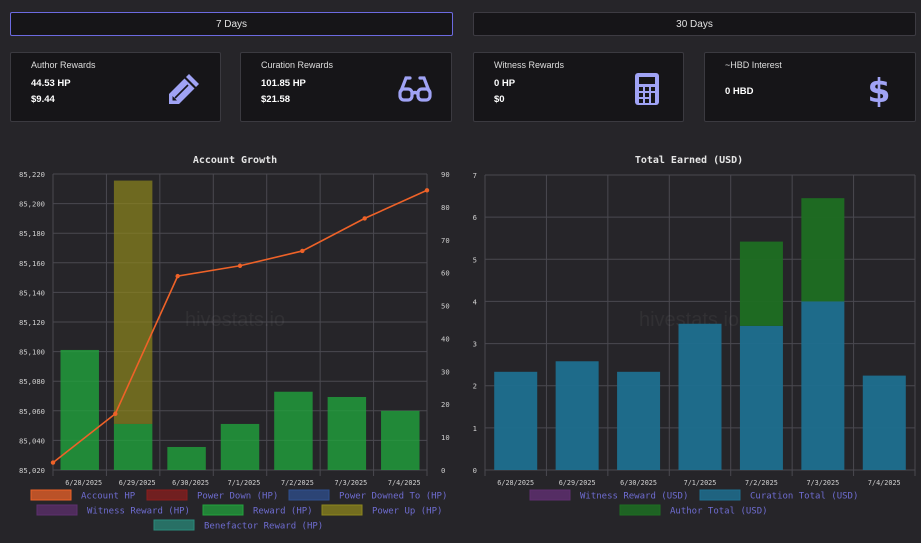 Image resolution: width=921 pixels, height=543 pixels. I want to click on watermark: hivestats.io, so click(235, 320).